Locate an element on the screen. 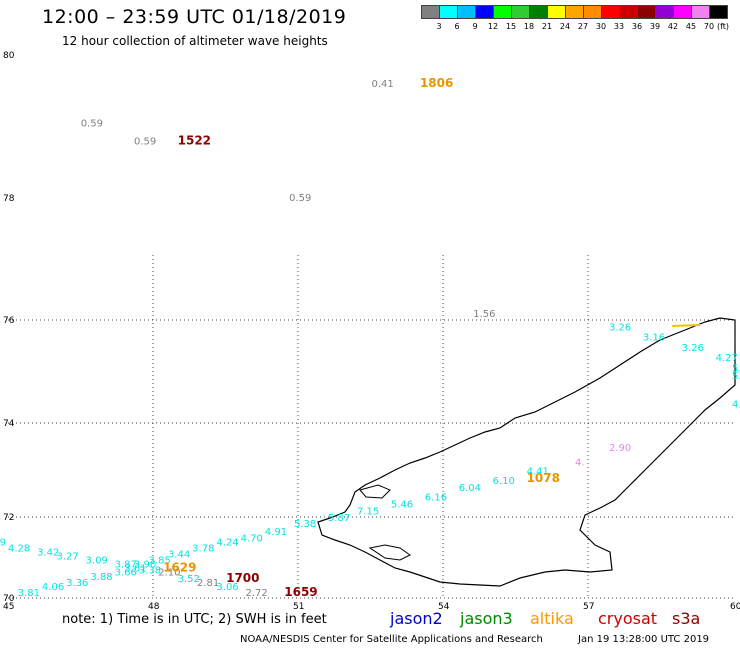 The width and height of the screenshot is (740, 650). wave-height-label: 3.09 is located at coordinates (97, 561).